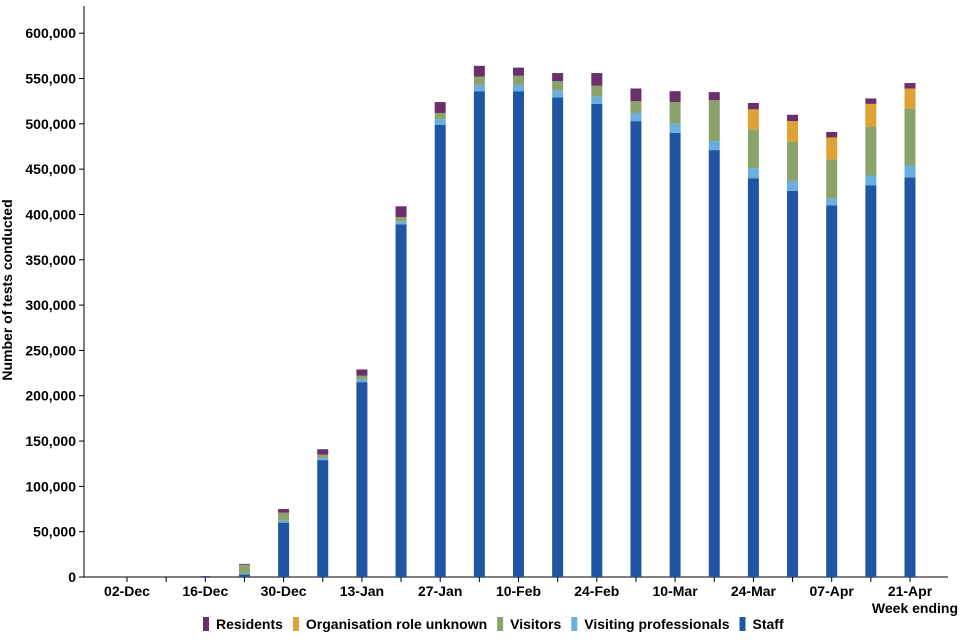  What do you see at coordinates (7, 289) in the screenshot?
I see `y-axis-title: Number of tests conducted` at bounding box center [7, 289].